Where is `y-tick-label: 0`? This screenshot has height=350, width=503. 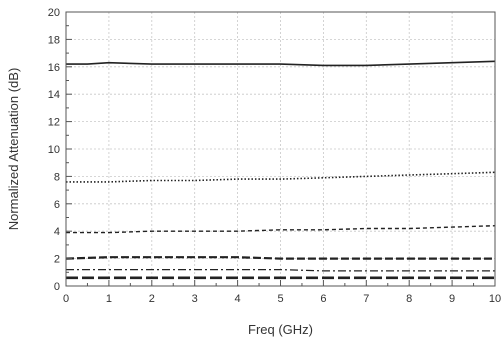 y-tick-label: 0 is located at coordinates (57, 287).